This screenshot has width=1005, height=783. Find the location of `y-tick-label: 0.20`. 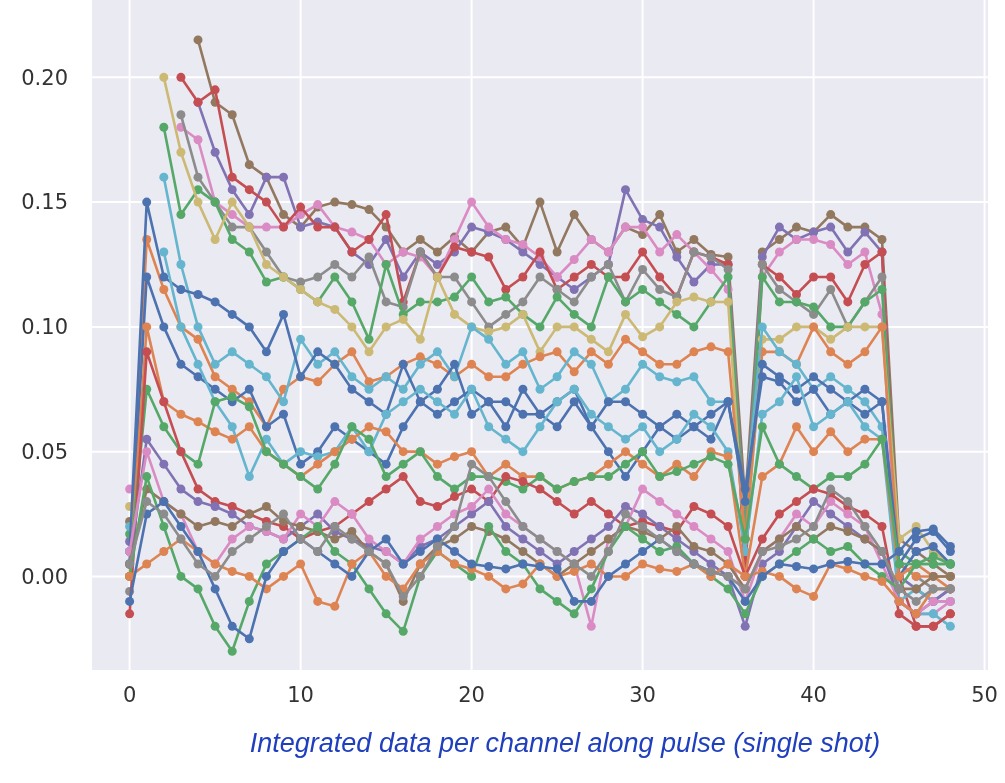

y-tick-label: 0.20 is located at coordinates (44, 77).